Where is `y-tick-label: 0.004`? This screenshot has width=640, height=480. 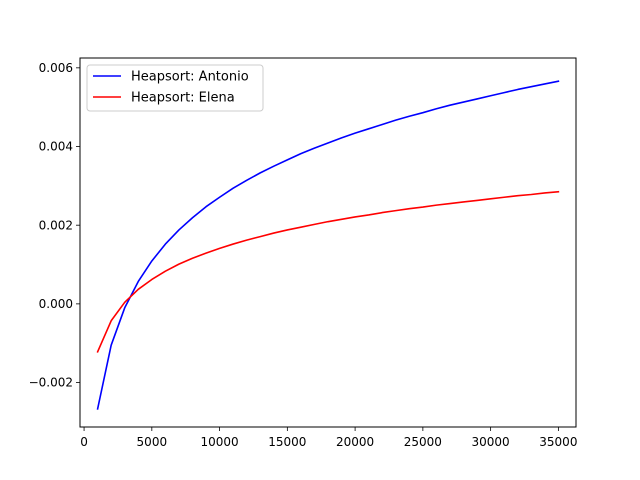 y-tick-label: 0.004 is located at coordinates (56, 147).